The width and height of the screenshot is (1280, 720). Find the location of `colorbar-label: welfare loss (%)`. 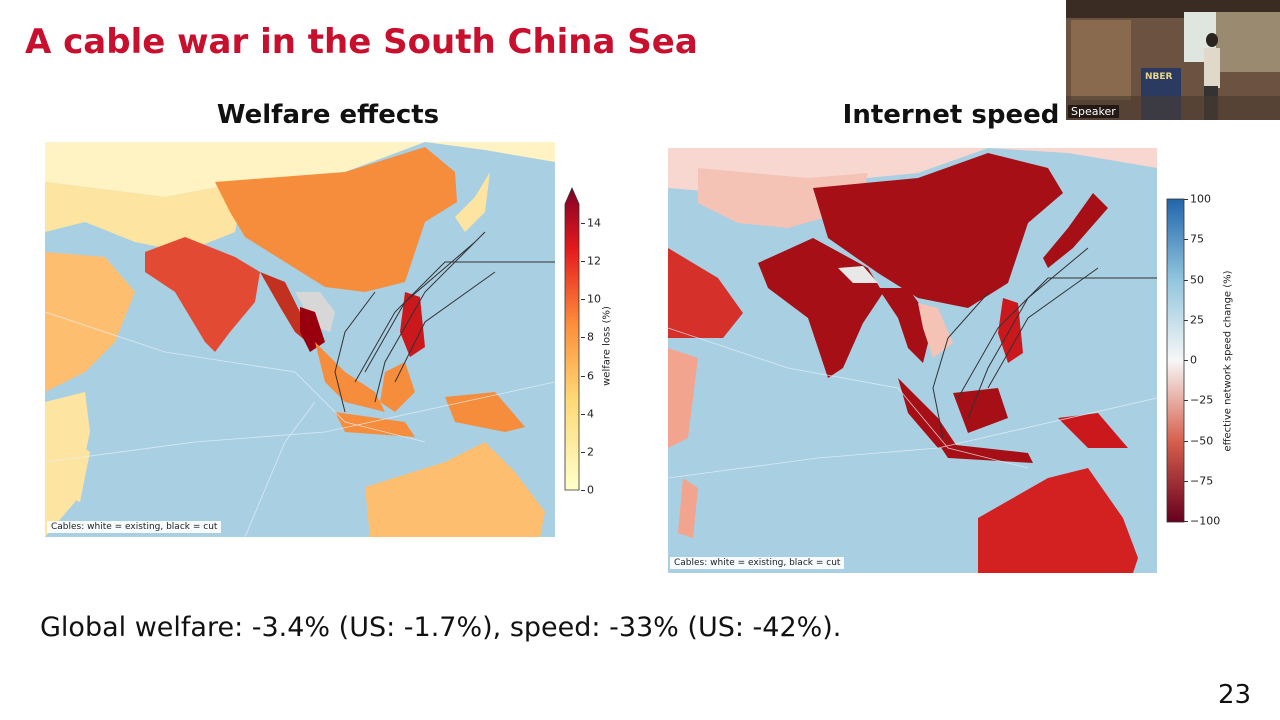

colorbar-label: welfare loss (%) is located at coordinates (607, 346).